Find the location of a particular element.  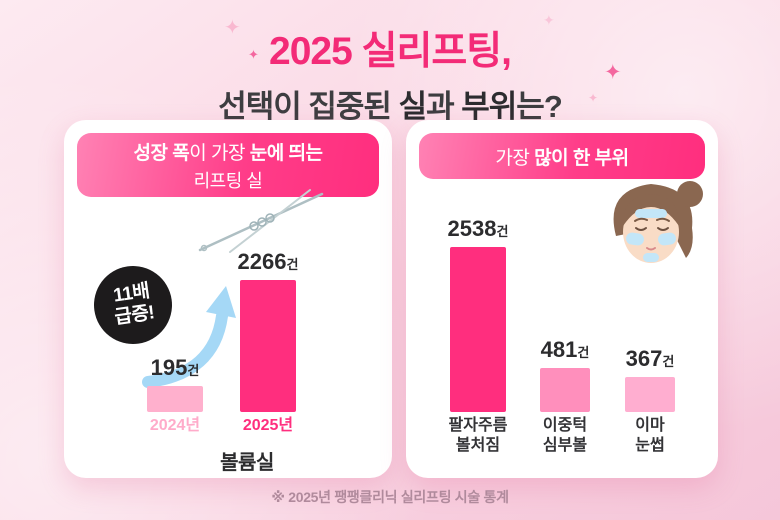

source-footnote: ※ 2025년 팽팽클리닉 실리프팅 시술 통계 is located at coordinates (390, 497).